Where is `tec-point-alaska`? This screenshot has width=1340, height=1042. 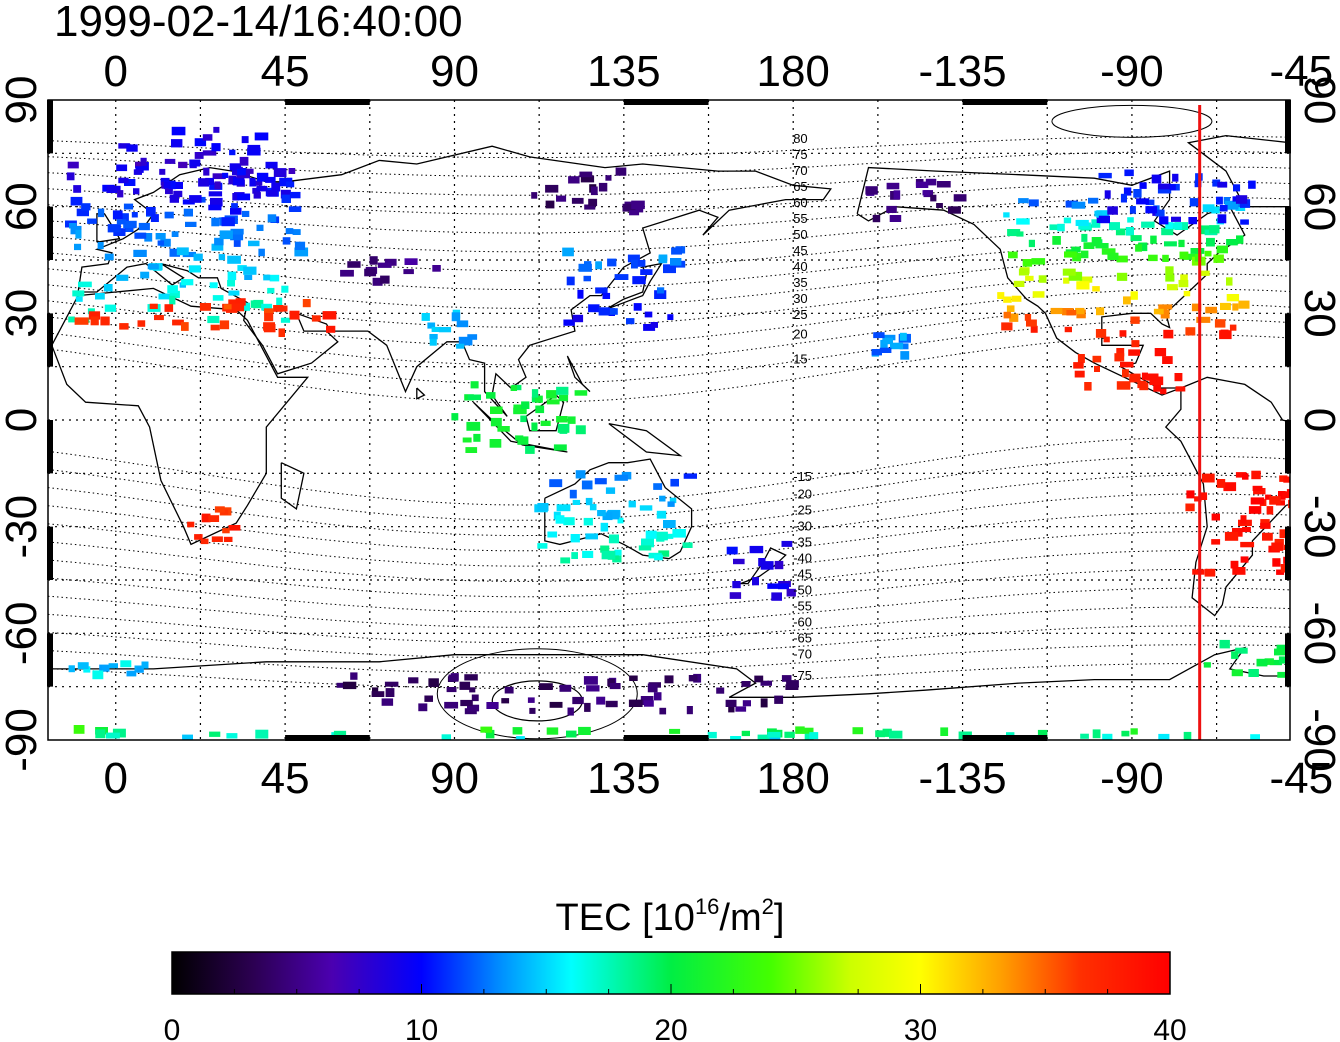 tec-point-alaska is located at coordinates (954, 210).